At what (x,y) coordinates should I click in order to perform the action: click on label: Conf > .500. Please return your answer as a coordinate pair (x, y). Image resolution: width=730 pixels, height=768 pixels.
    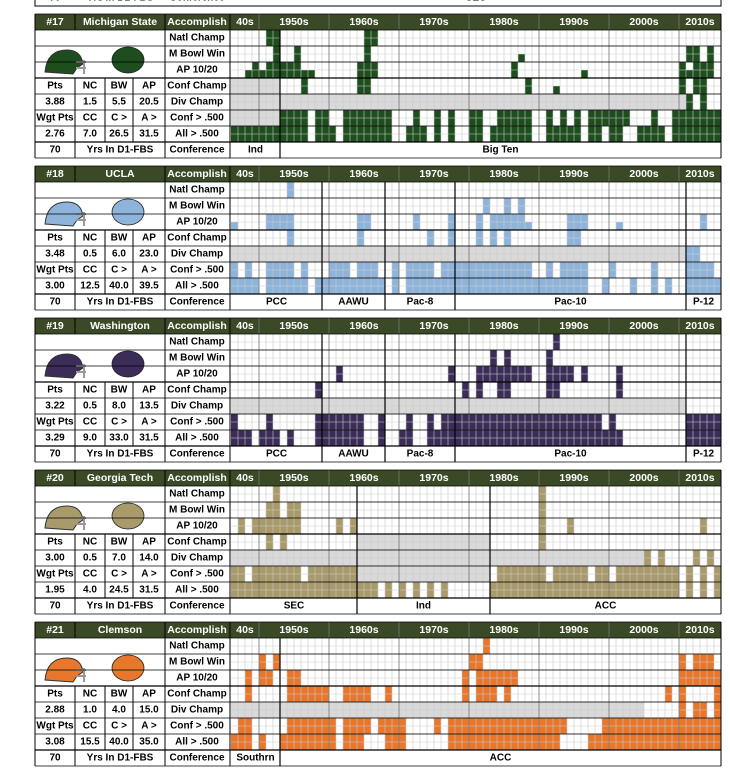
    Looking at the image, I should click on (197, 422).